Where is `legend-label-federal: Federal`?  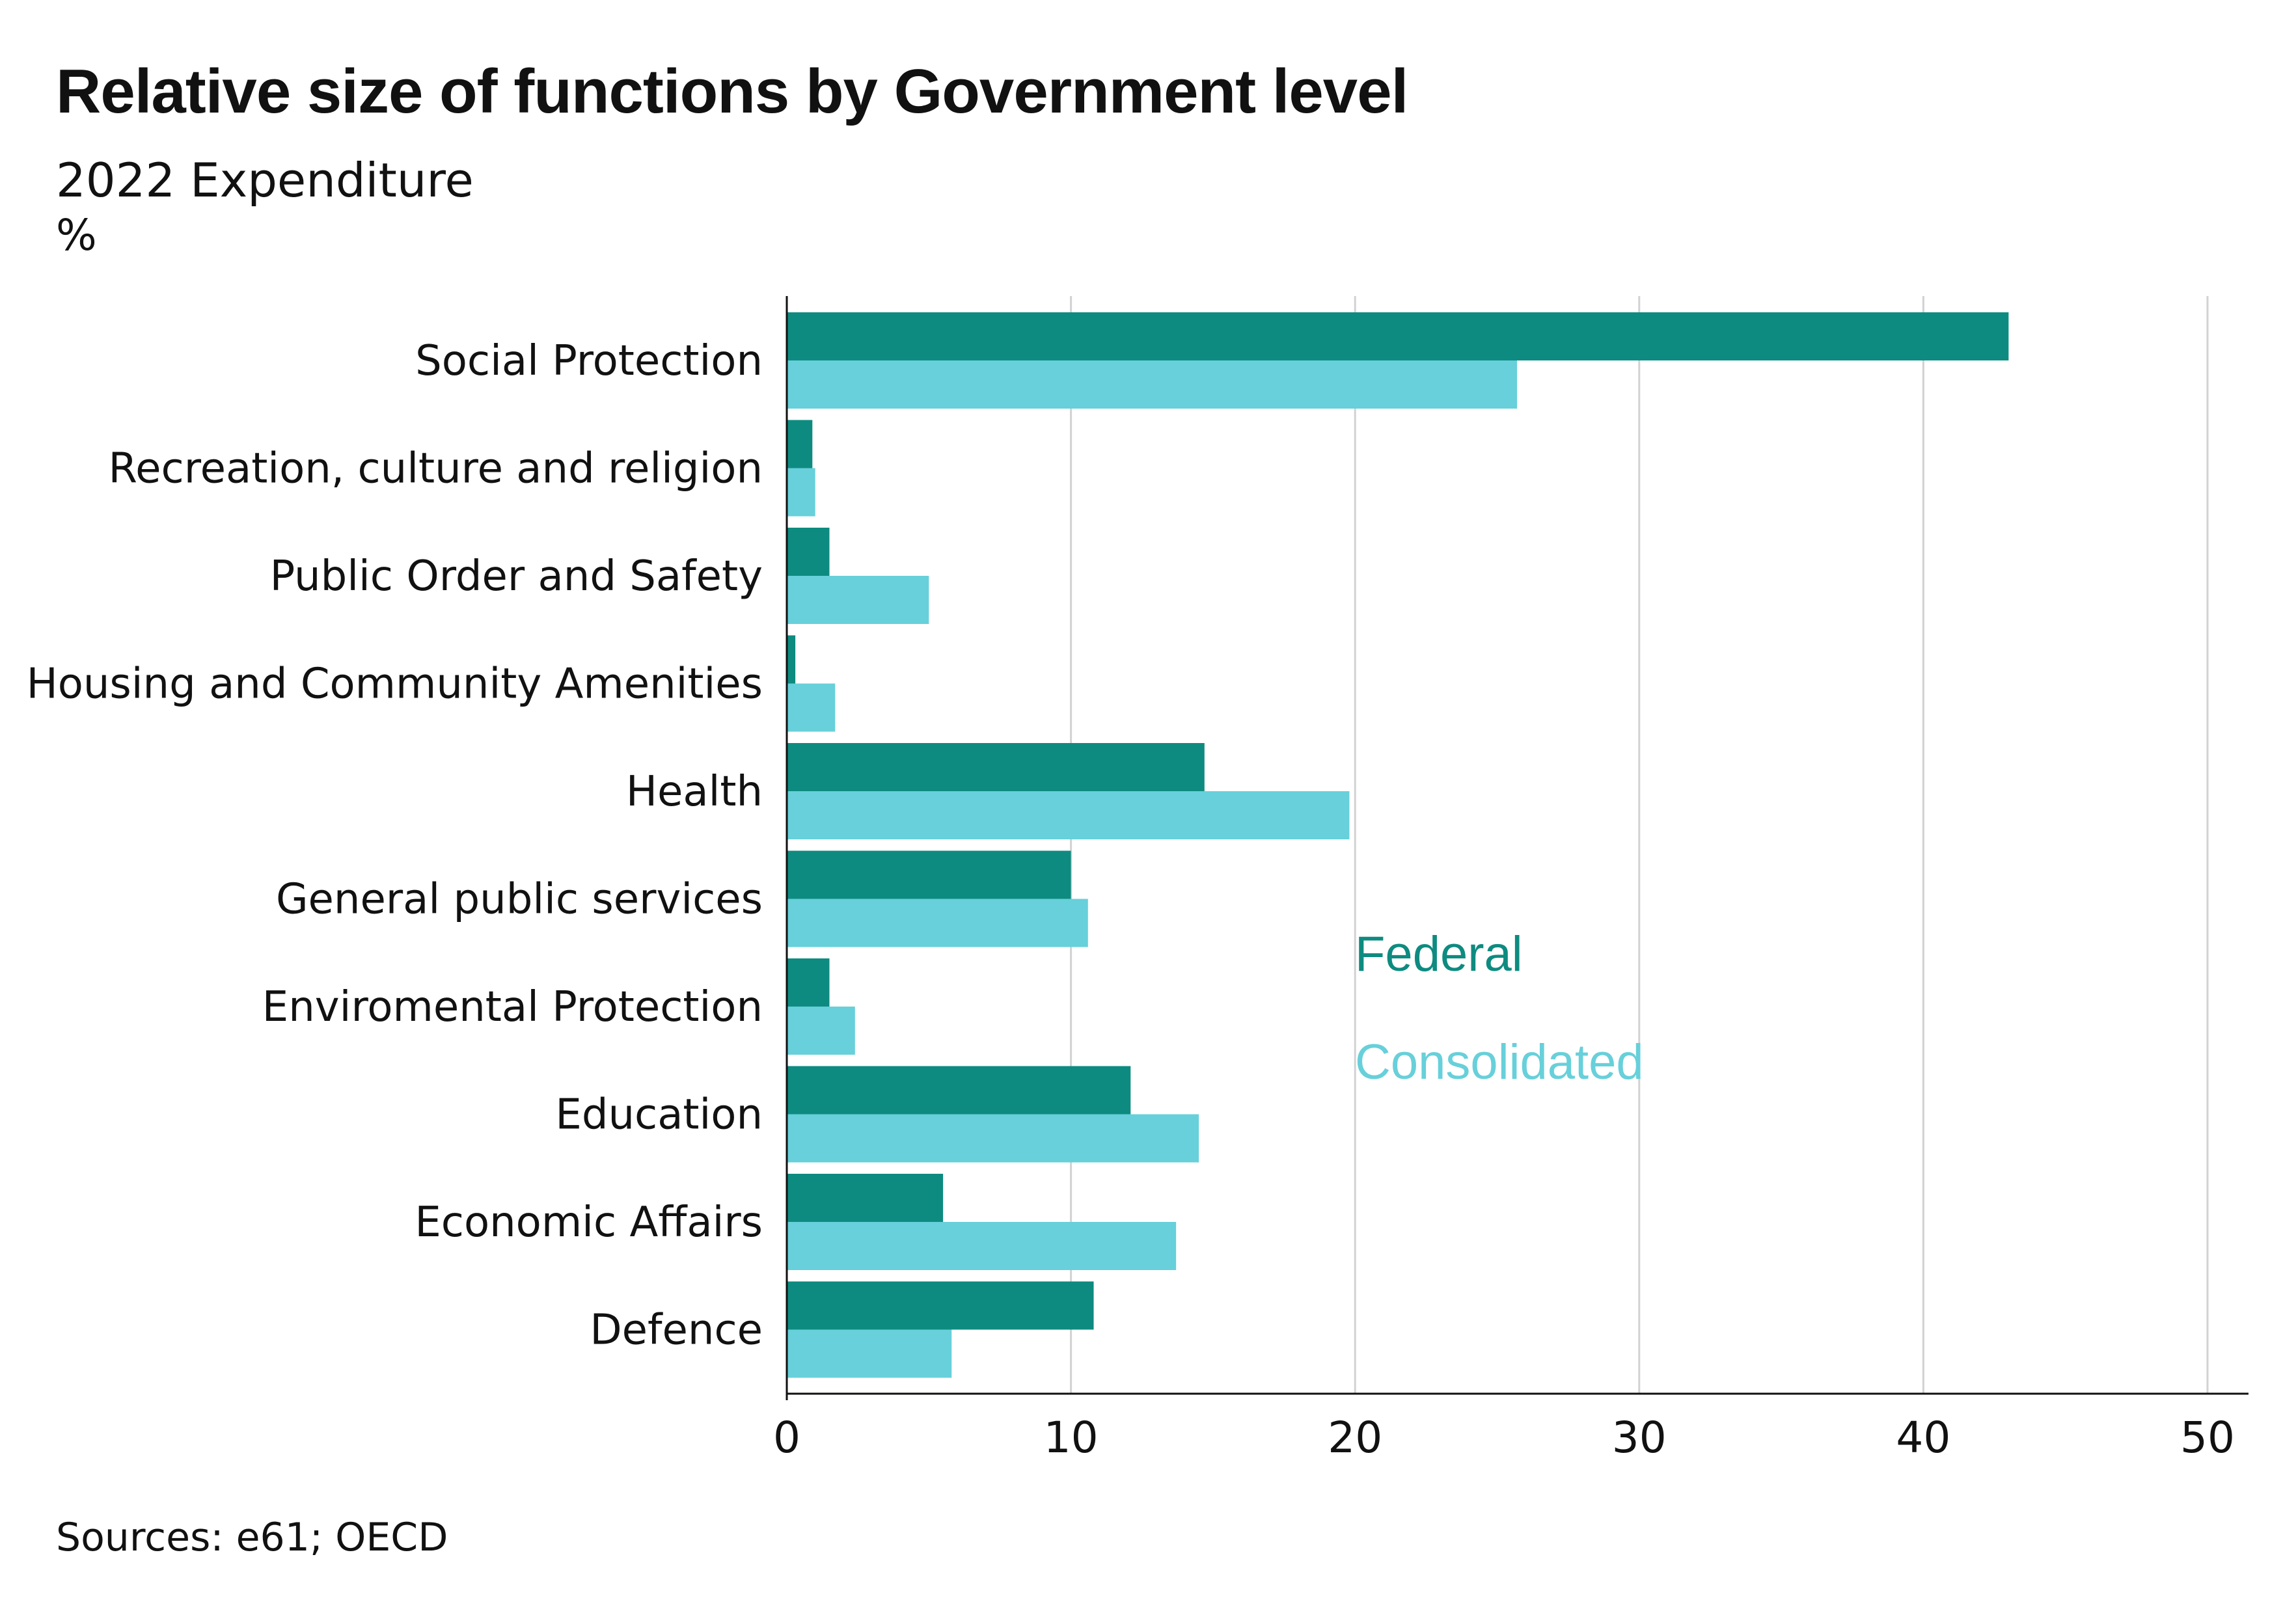 legend-label-federal: Federal is located at coordinates (1439, 954).